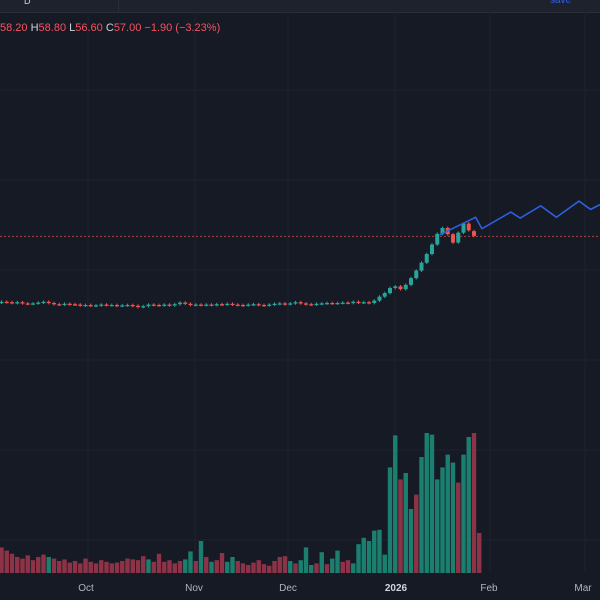  Describe the element at coordinates (489, 588) in the screenshot. I see `time-axis-label: Feb` at that location.